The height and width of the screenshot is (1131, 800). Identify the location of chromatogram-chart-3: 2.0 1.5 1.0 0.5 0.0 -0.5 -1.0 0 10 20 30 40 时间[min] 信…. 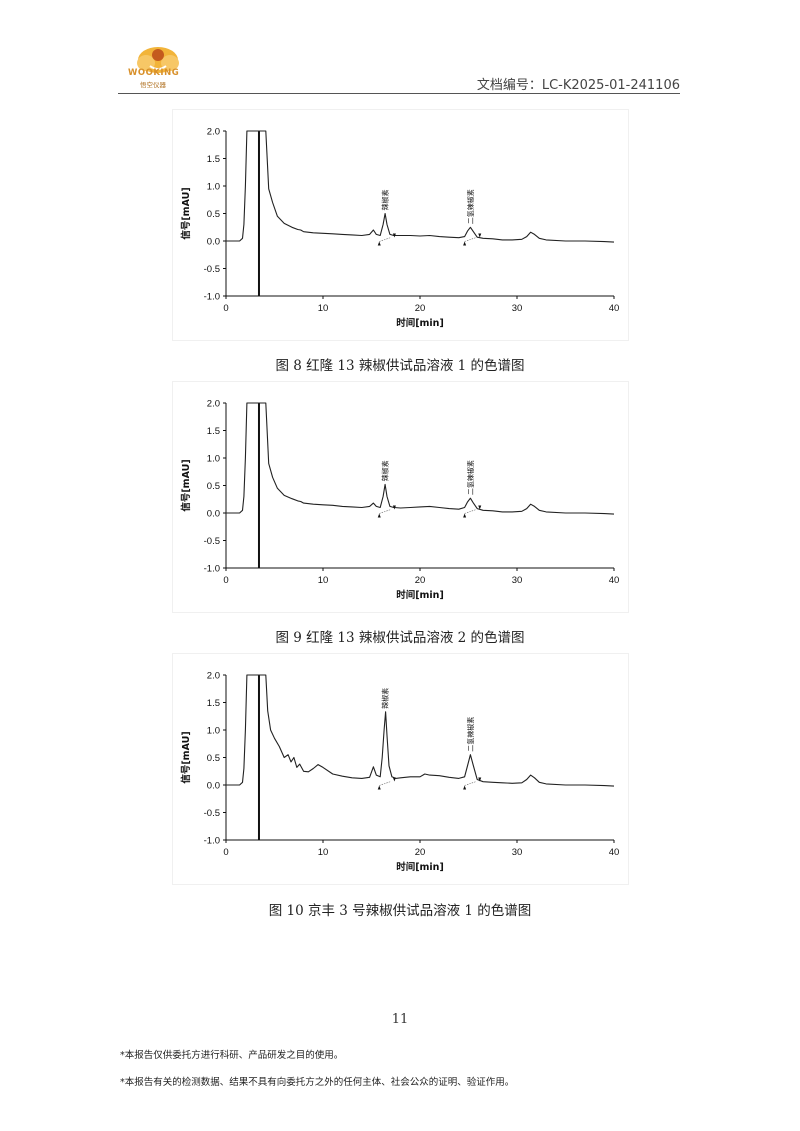
(400, 769).